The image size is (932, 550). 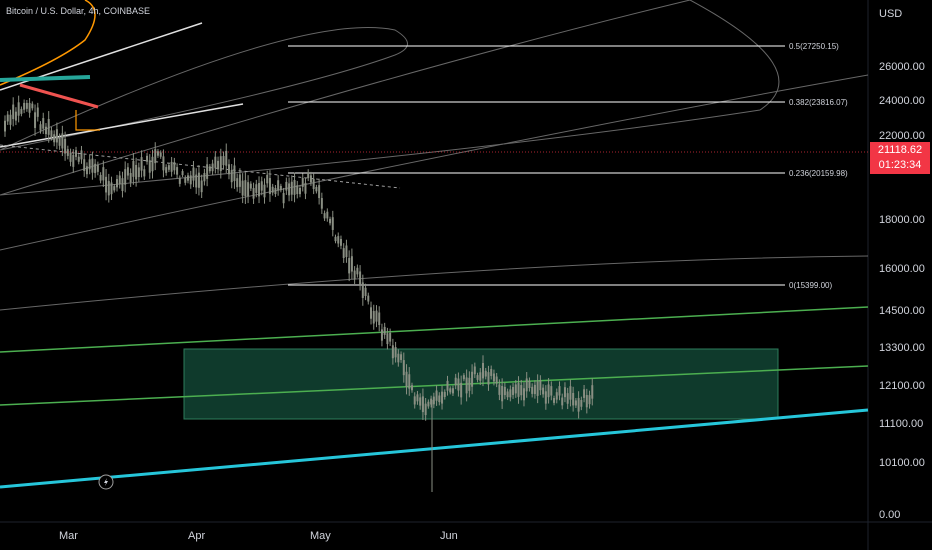 I want to click on price-axis-panel, so click(x=900, y=275).